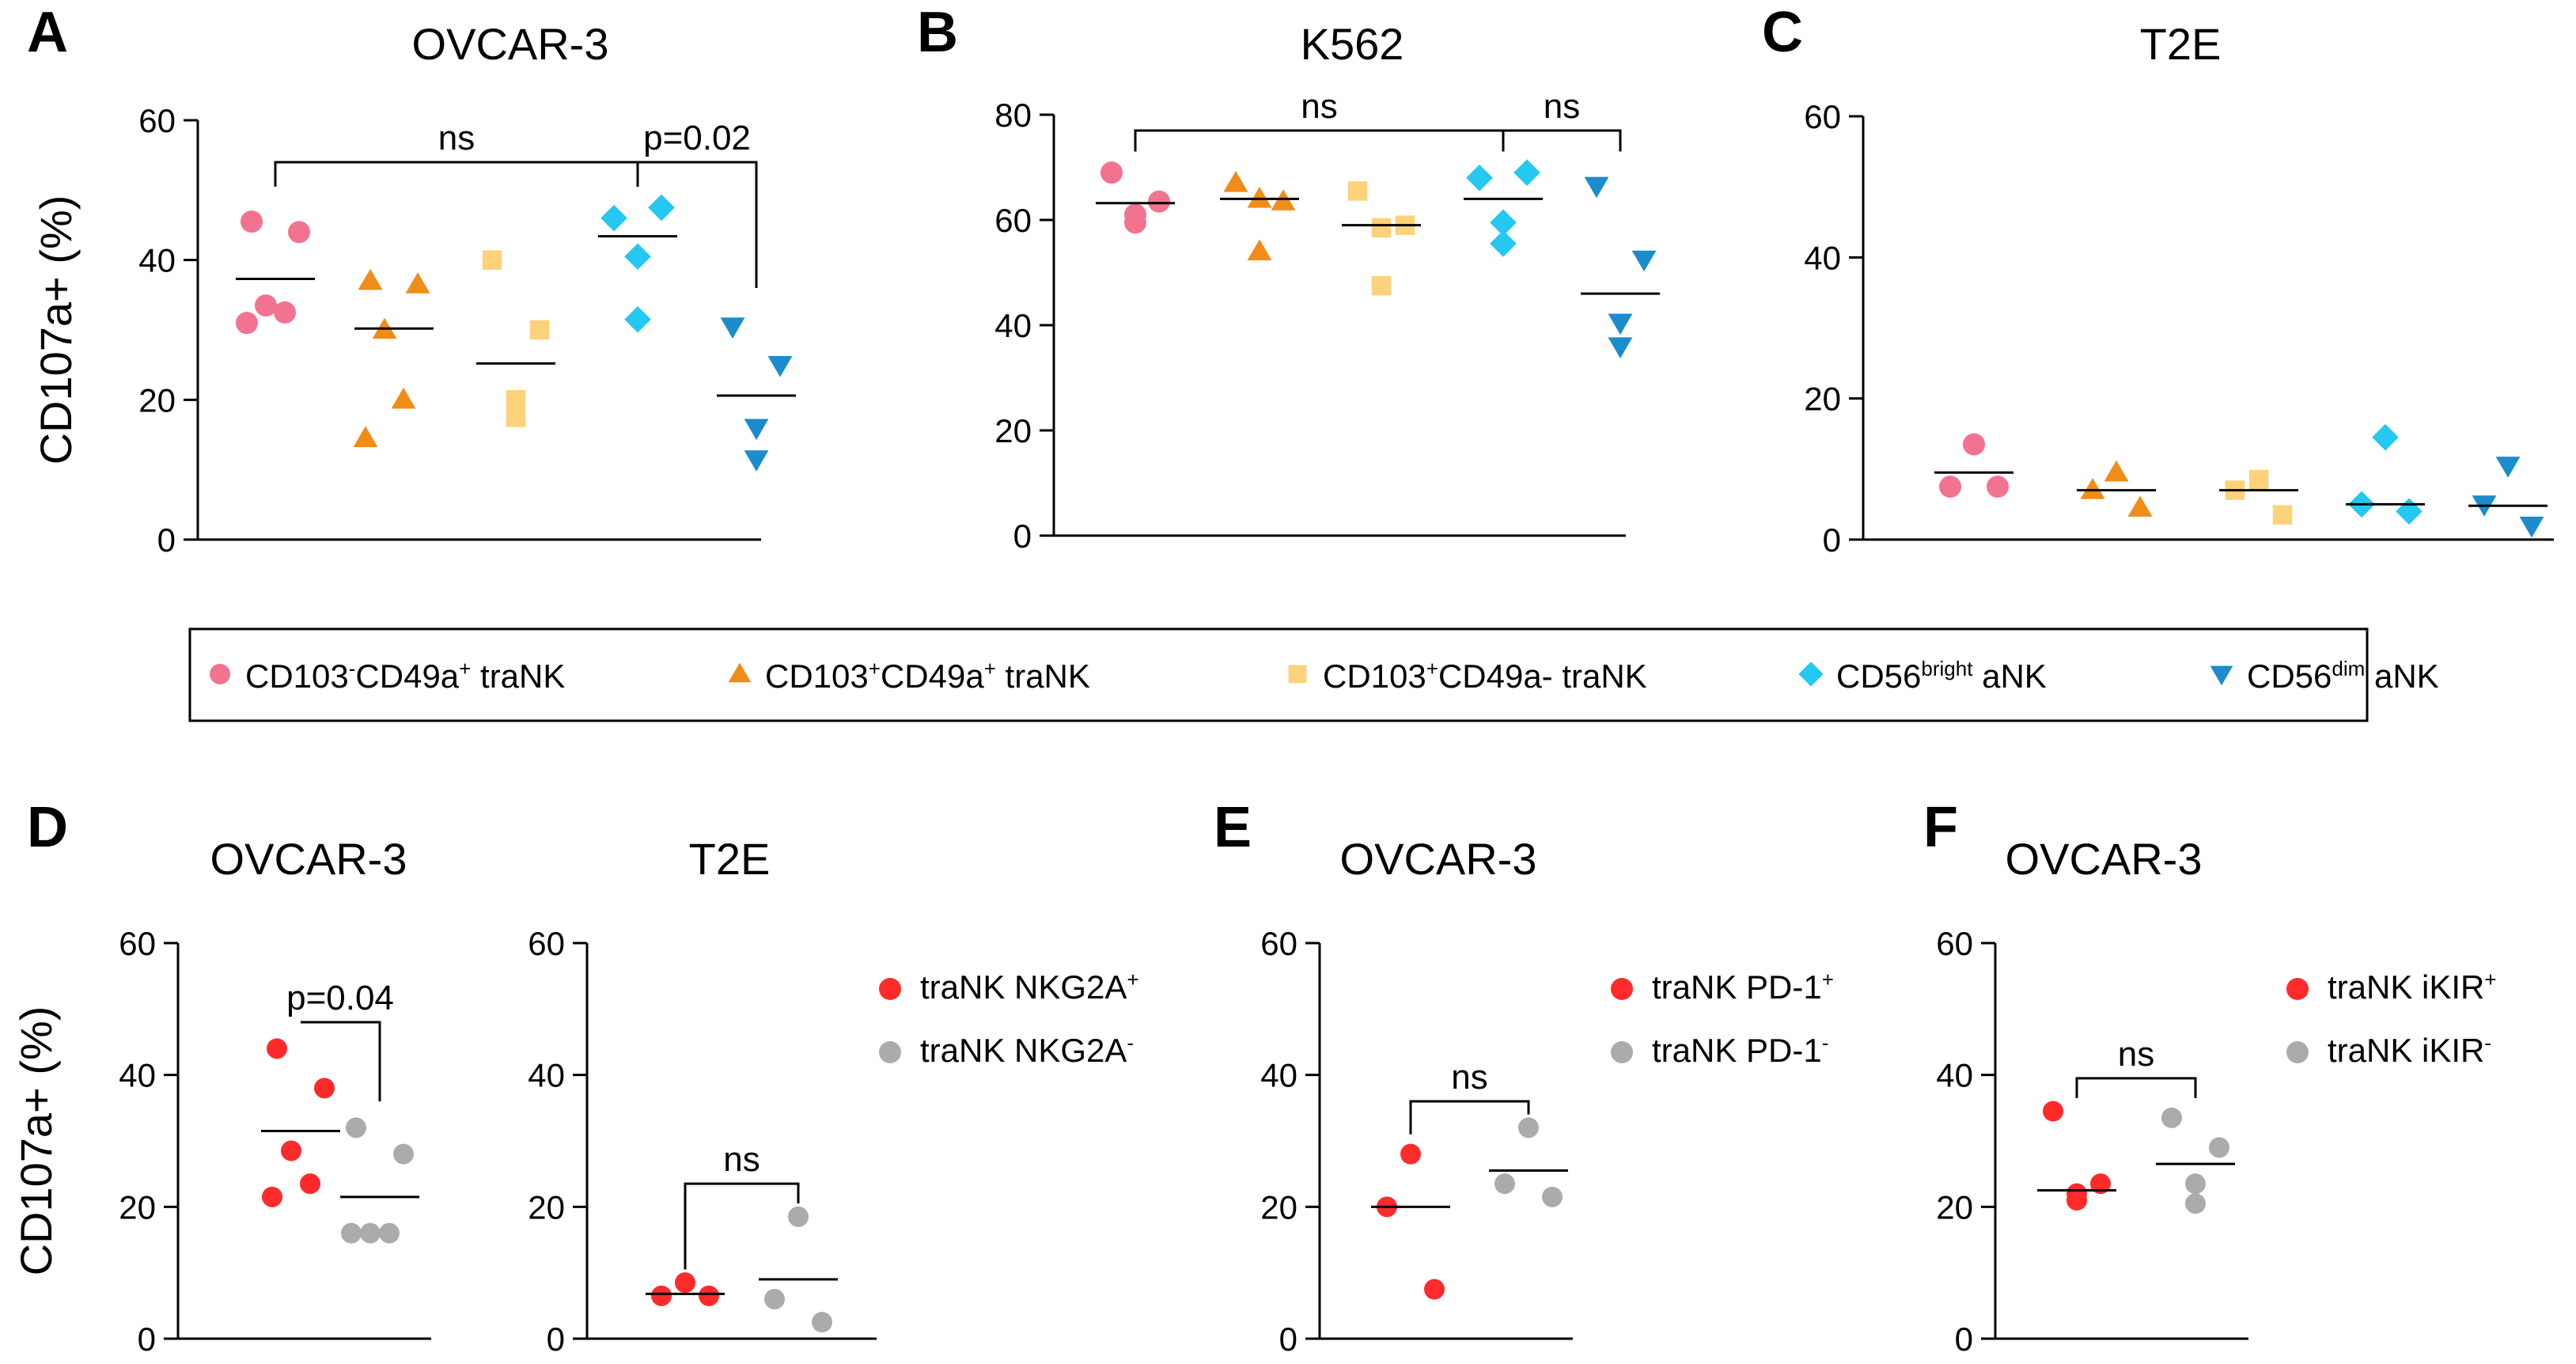 The width and height of the screenshot is (2576, 1364). What do you see at coordinates (1740, 1050) in the screenshot?
I see `legend-label: traNK PD-1-` at bounding box center [1740, 1050].